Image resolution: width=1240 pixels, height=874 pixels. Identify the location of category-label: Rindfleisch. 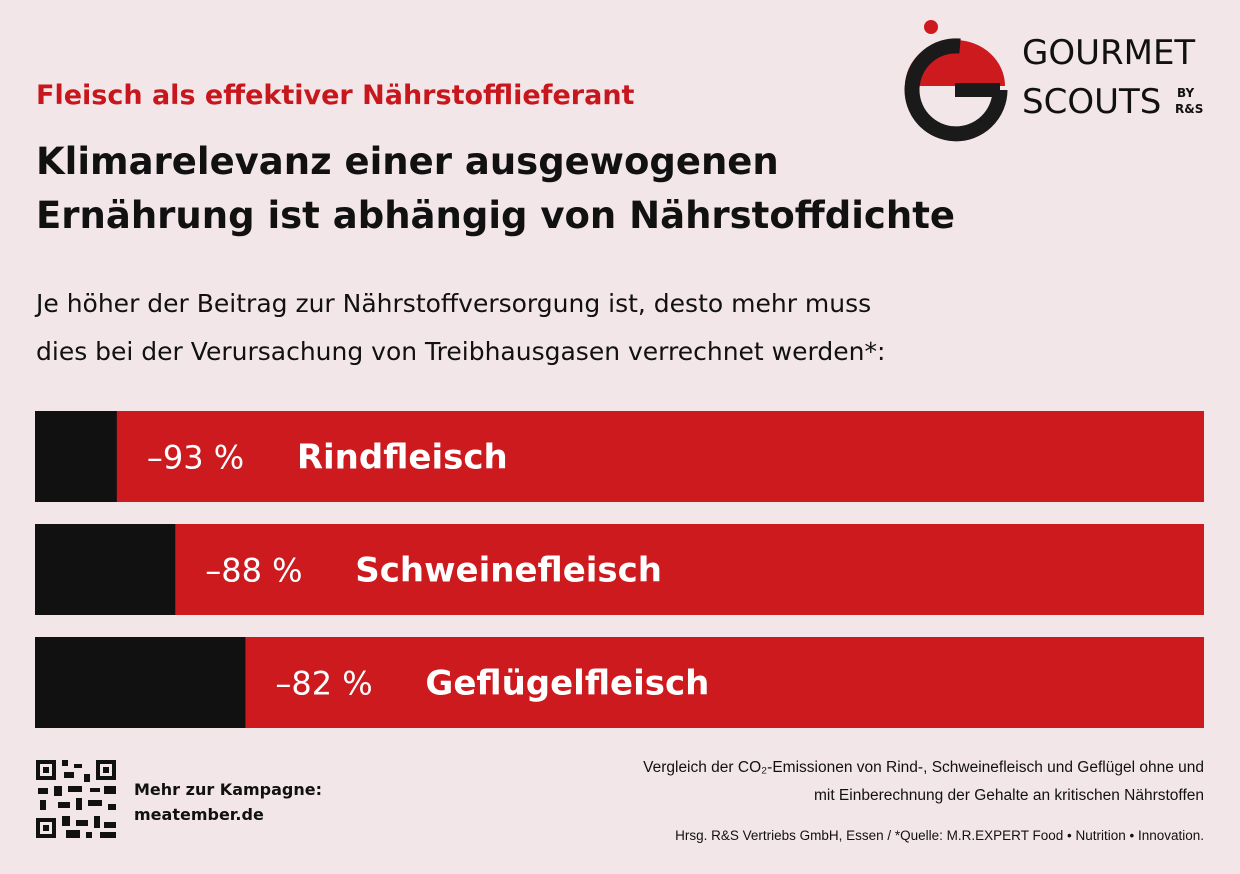
(402, 458).